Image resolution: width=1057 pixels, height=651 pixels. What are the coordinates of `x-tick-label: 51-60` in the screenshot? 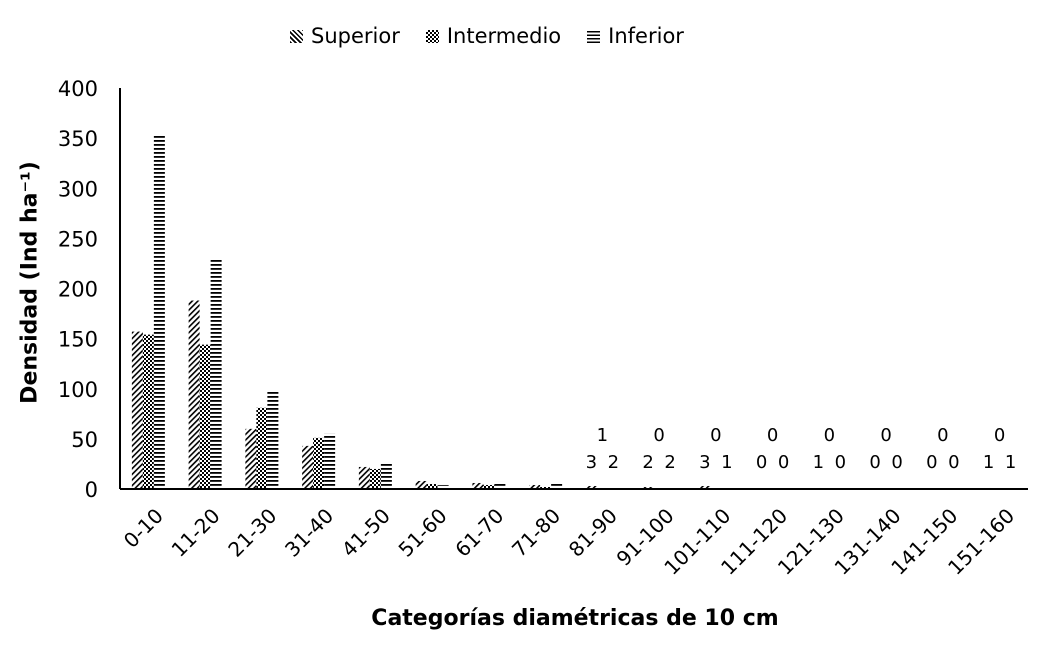 It's located at (423, 533).